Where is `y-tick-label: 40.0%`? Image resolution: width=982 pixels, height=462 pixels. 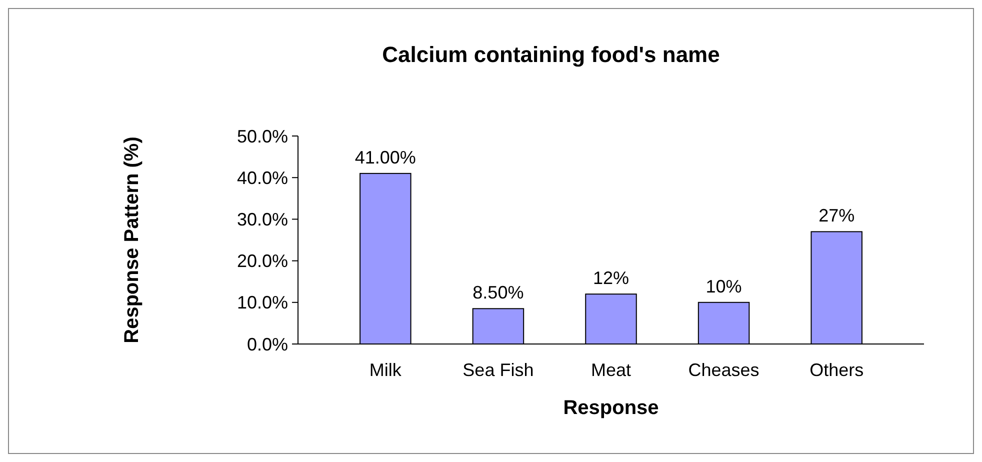
y-tick-label: 40.0% is located at coordinates (262, 178).